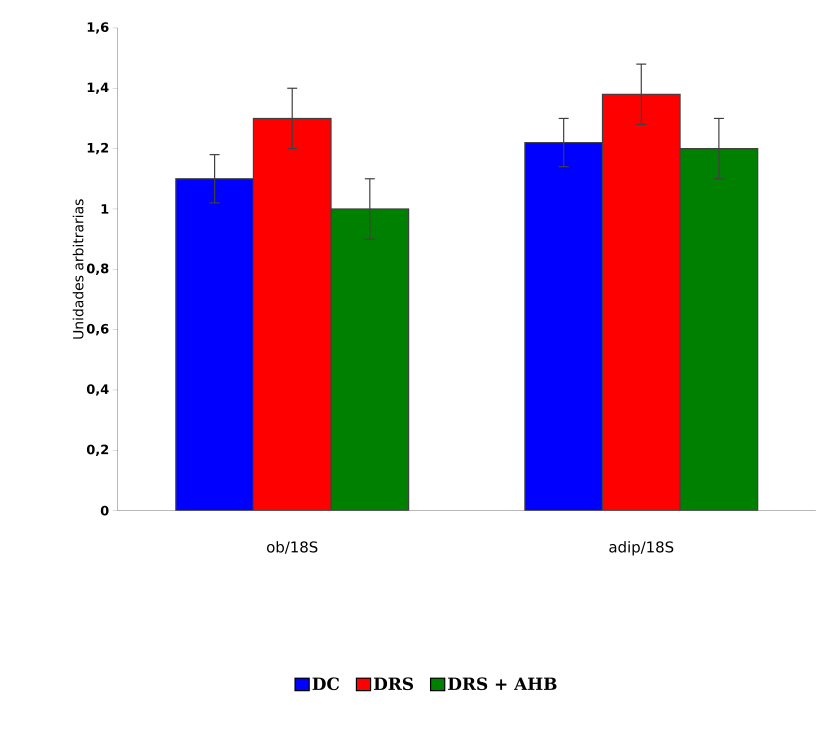  I want to click on y-axis-title: Unidades arbitrarias, so click(78, 269).